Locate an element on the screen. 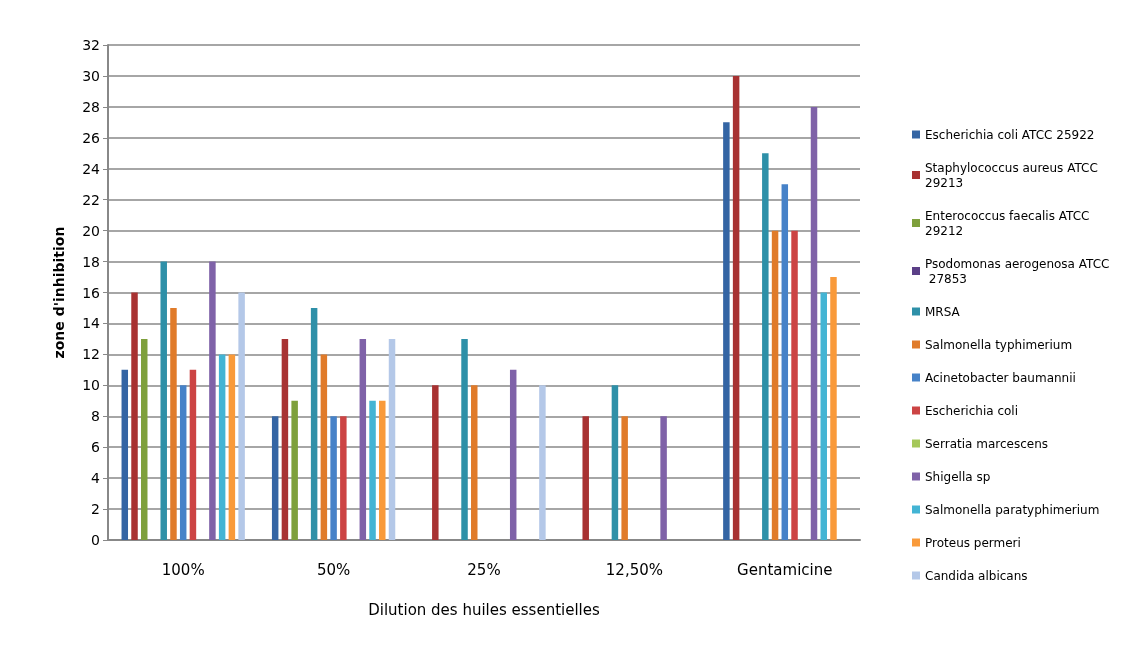 This screenshot has height=664, width=1122. y-tick-label: 26 is located at coordinates (91, 137).